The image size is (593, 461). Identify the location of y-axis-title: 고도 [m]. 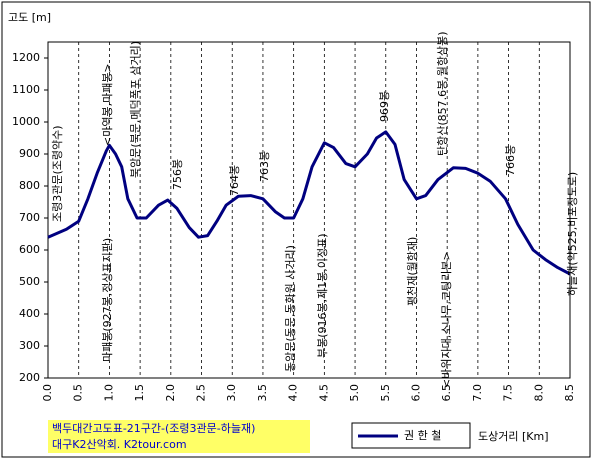
(29, 17).